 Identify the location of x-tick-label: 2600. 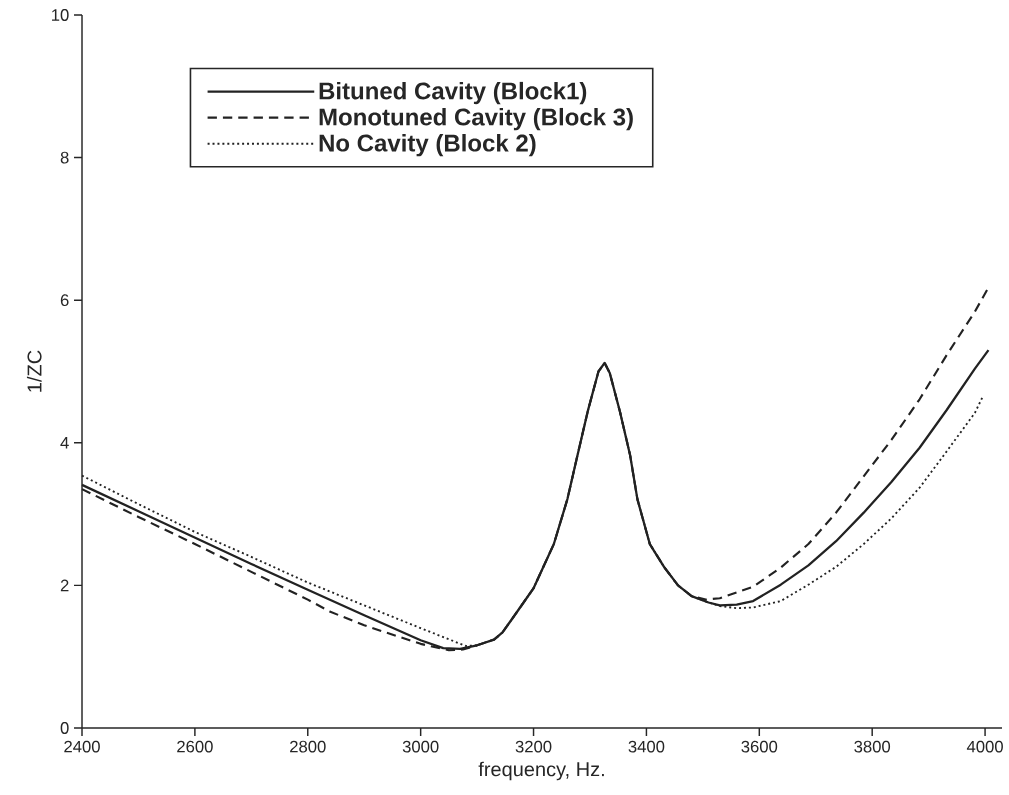
(195, 746).